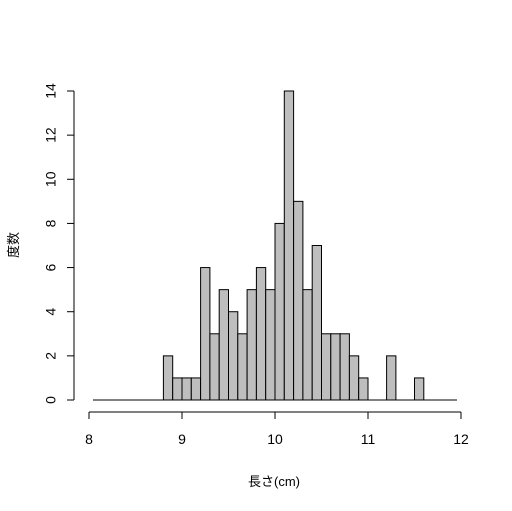 This screenshot has width=512, height=511. Describe the element at coordinates (51, 312) in the screenshot. I see `y-tick-label: 4` at that location.